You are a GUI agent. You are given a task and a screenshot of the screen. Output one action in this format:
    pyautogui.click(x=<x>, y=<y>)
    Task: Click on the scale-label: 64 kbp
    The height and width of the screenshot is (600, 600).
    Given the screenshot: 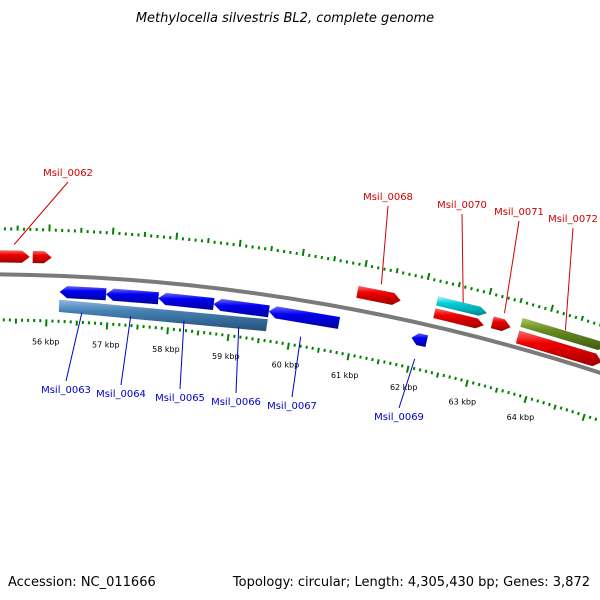 What is the action you would take?
    pyautogui.click(x=521, y=417)
    